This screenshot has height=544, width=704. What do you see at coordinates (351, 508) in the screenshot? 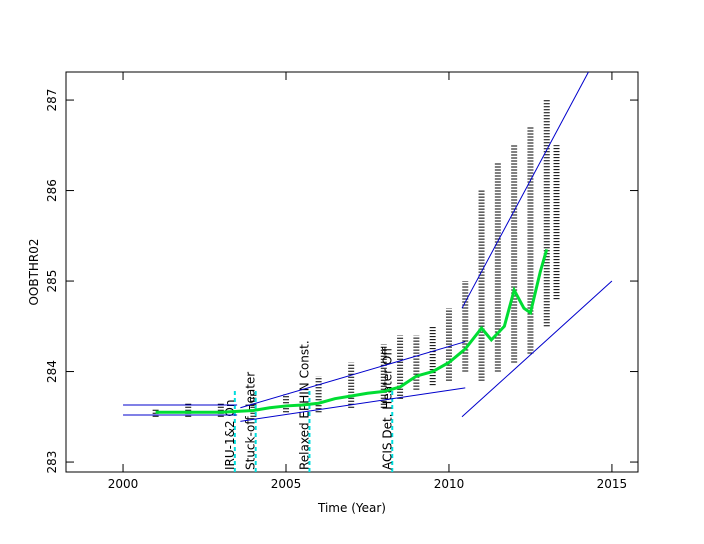
I see `x-axis-label: Time (Year)` at bounding box center [351, 508].